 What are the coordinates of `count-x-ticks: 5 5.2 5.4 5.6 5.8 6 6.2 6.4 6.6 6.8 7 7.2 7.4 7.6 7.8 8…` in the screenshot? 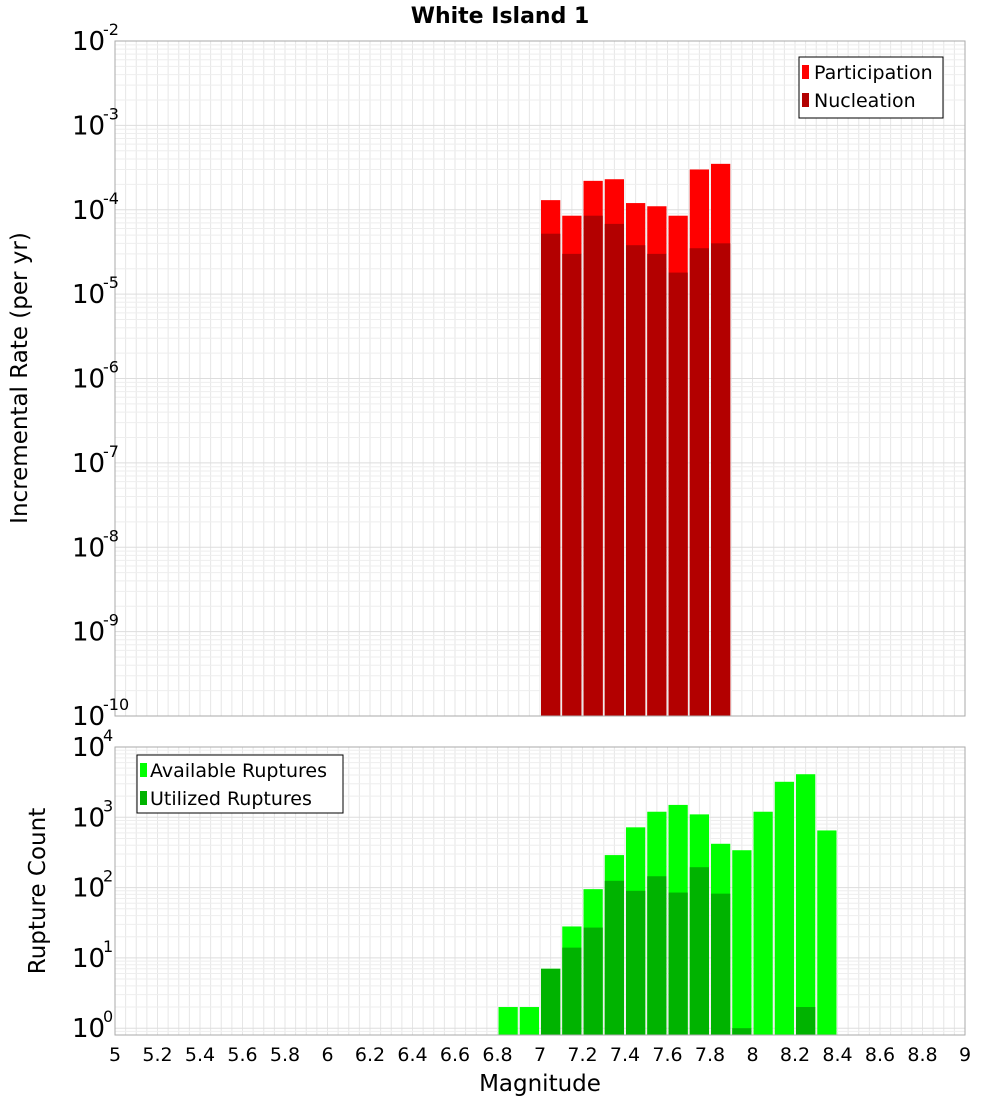 It's located at (540, 1055).